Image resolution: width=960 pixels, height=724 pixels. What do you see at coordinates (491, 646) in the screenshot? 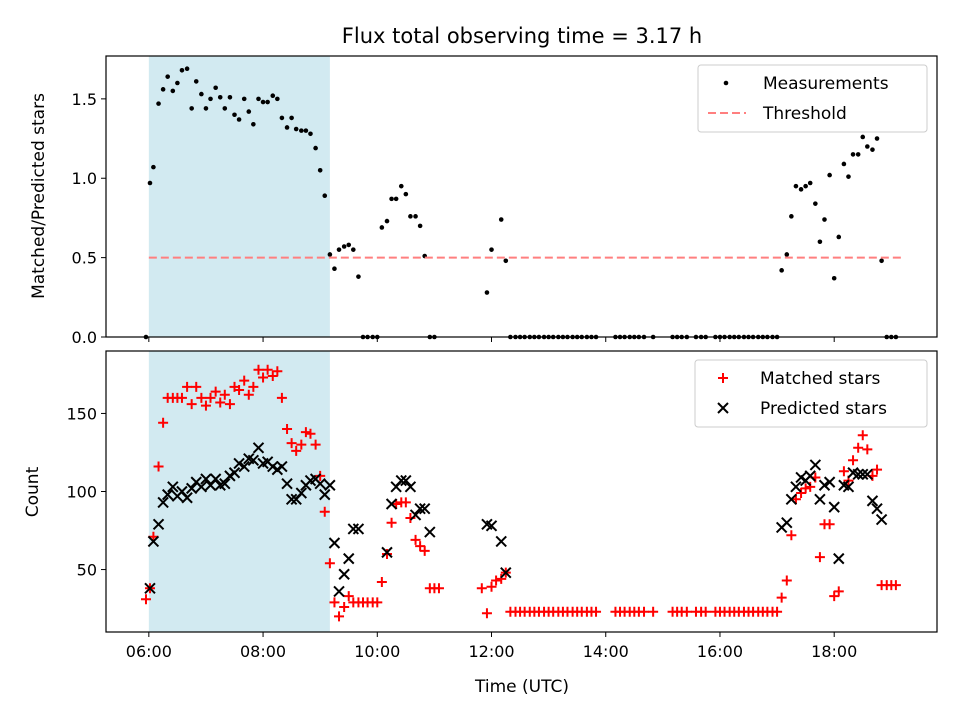
I see `bottom-x-axis: 06:00 08:00 10:00 12:00 14:00 16:00 18:00` at bounding box center [491, 646].